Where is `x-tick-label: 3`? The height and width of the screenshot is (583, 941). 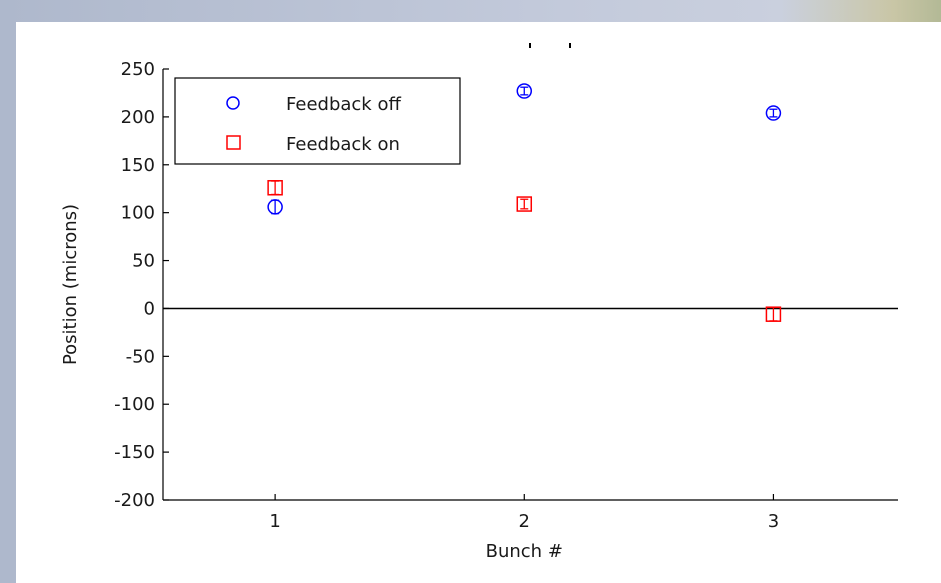
x-tick-label: 3 is located at coordinates (773, 521).